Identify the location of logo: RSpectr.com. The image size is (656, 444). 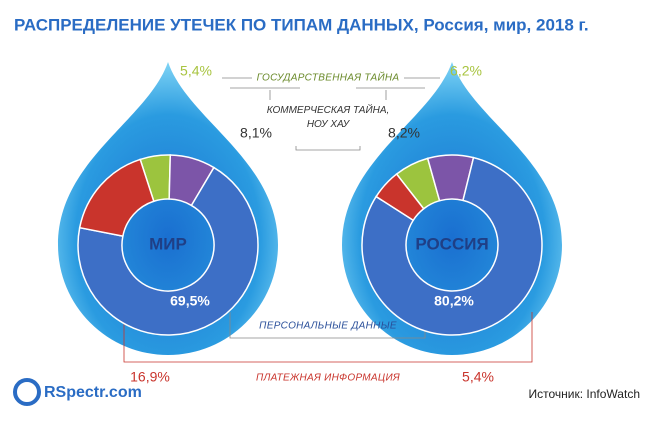
(93, 392).